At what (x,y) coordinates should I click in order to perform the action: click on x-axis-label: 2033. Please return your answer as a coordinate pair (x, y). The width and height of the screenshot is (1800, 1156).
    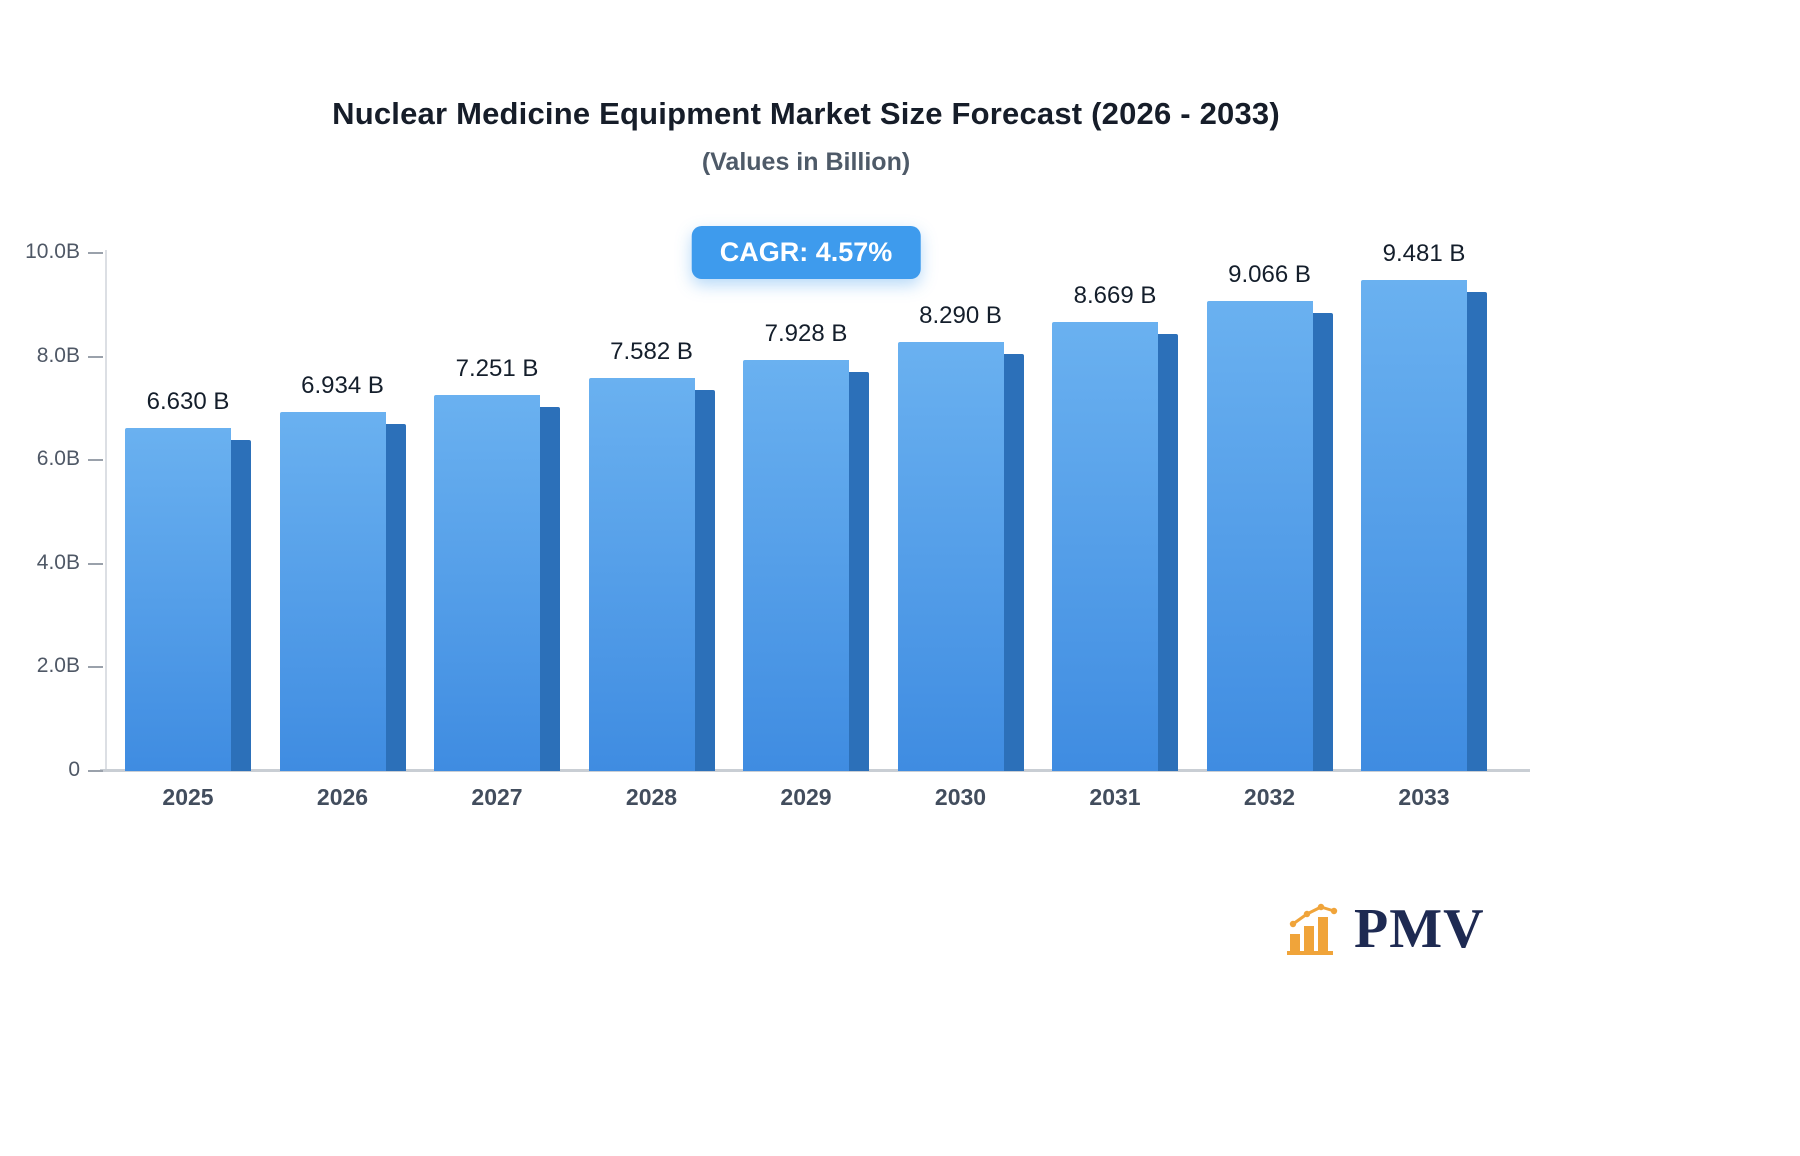
    Looking at the image, I should click on (1424, 797).